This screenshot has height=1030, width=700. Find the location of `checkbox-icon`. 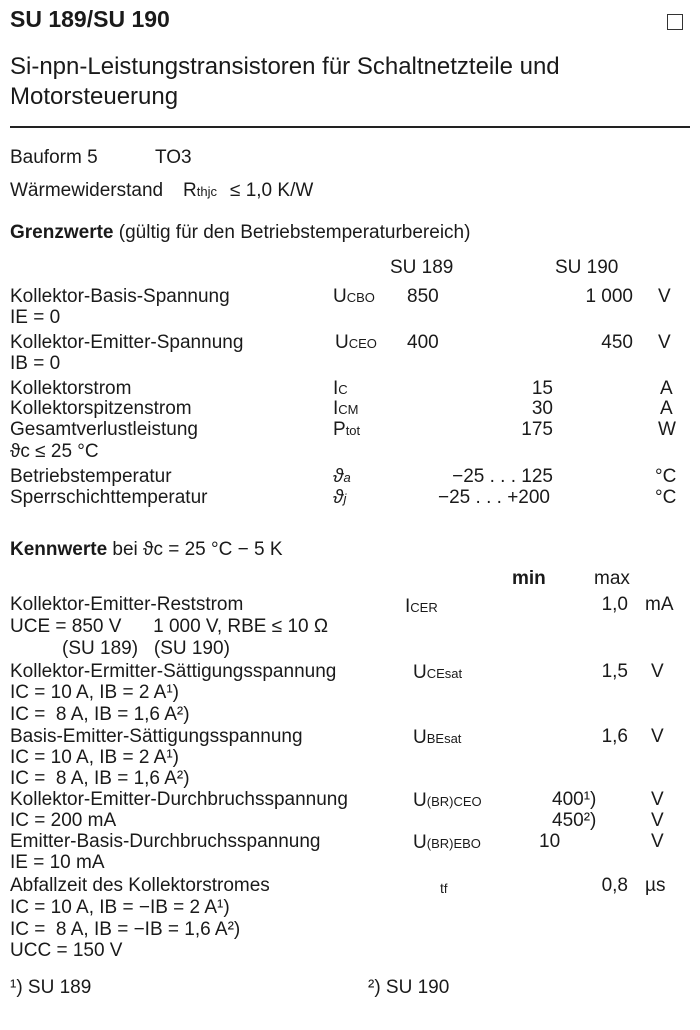

checkbox-icon is located at coordinates (675, 22).